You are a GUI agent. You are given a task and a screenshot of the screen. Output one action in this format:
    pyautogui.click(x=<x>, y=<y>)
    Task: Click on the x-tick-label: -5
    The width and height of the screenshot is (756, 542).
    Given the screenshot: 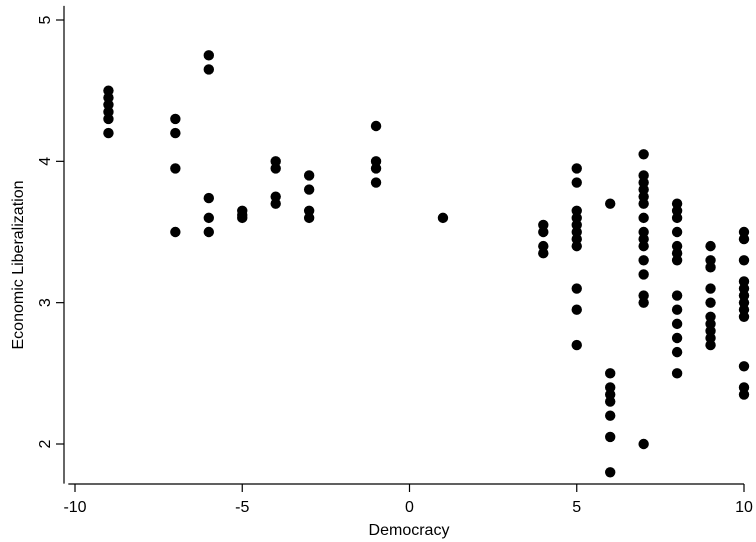 What is the action you would take?
    pyautogui.click(x=242, y=507)
    